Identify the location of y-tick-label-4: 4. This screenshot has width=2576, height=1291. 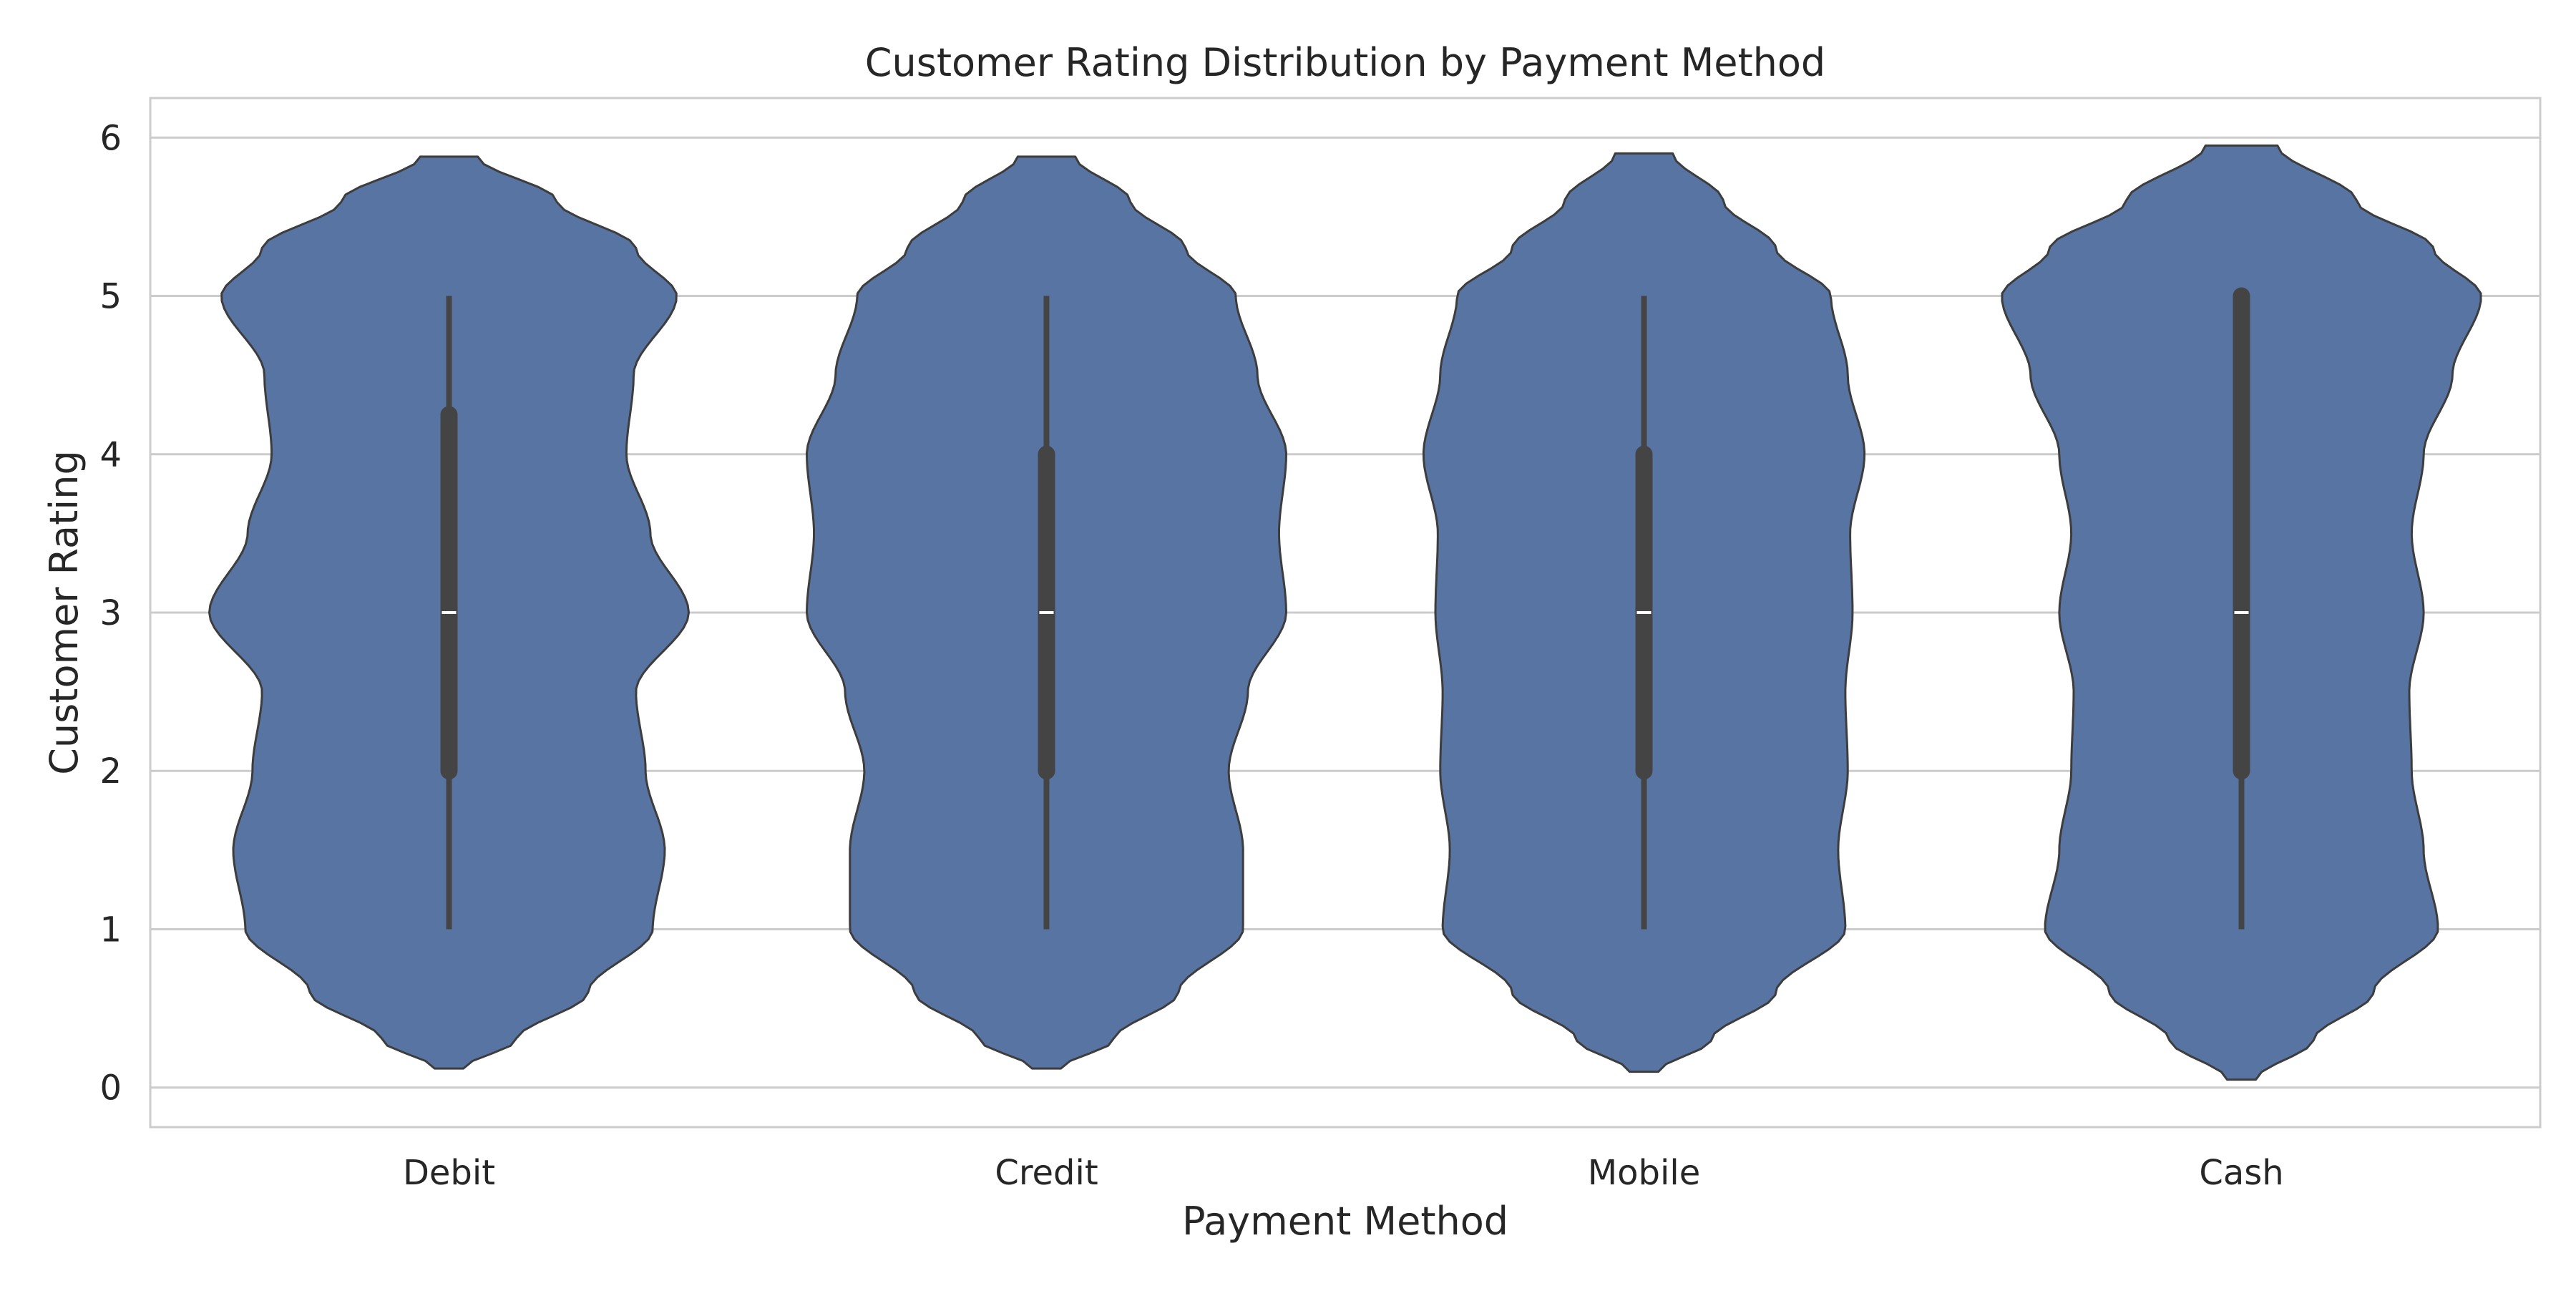
(110, 455).